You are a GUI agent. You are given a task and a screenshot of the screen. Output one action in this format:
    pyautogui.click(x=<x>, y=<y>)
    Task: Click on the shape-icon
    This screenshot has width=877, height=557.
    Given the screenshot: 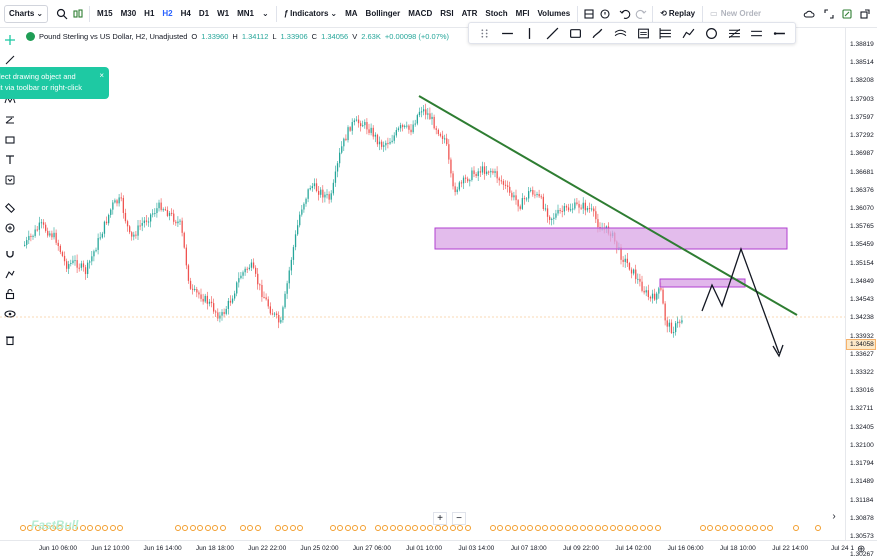 What is the action you would take?
    pyautogui.click(x=10, y=140)
    